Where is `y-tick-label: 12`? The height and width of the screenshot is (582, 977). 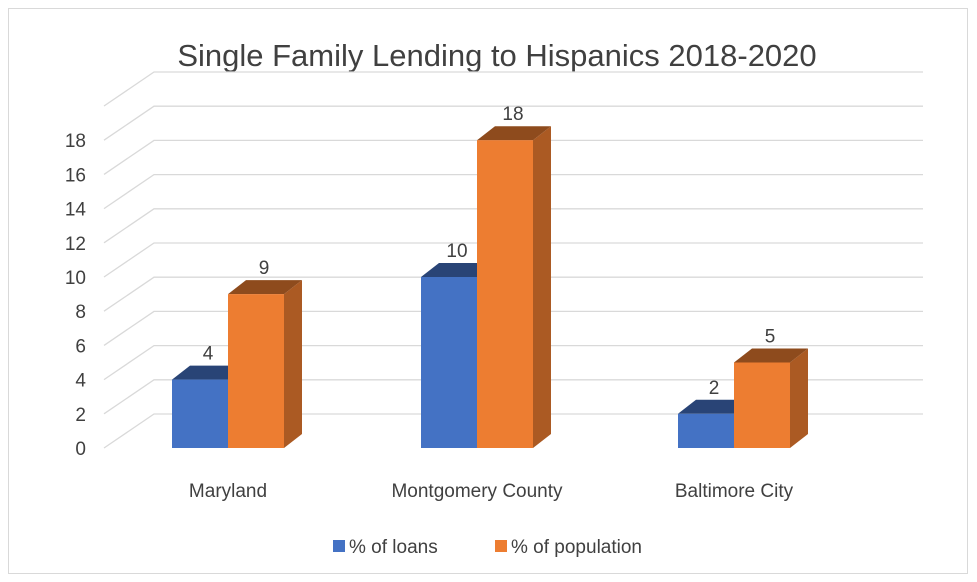 y-tick-label: 12 is located at coordinates (75, 244).